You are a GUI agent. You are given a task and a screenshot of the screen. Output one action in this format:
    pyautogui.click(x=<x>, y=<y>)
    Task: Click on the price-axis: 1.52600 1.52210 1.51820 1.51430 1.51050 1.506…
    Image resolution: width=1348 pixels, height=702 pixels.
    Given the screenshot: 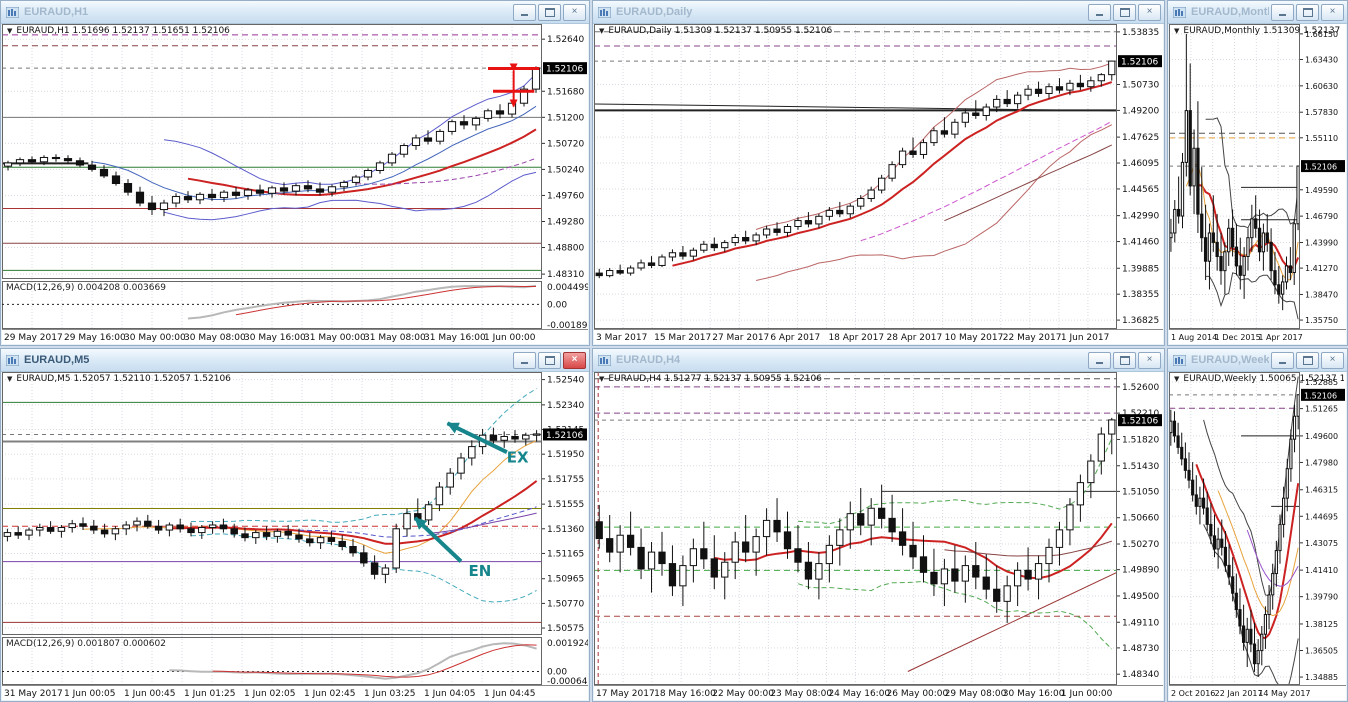 What is the action you would take?
    pyautogui.click(x=1139, y=531)
    